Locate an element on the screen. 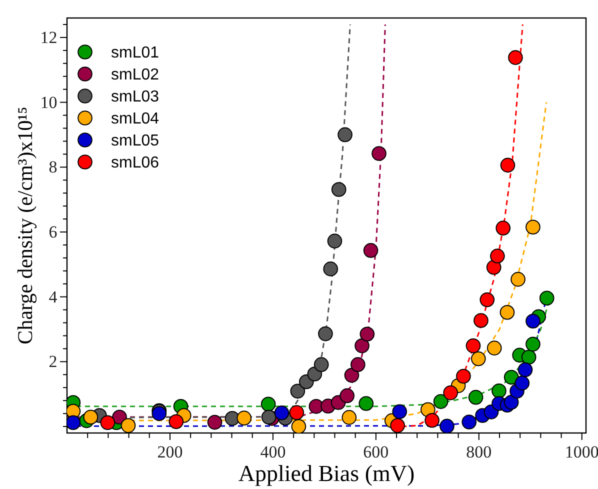 This screenshot has height=489, width=598. x-tick-label: 200 is located at coordinates (170, 452).